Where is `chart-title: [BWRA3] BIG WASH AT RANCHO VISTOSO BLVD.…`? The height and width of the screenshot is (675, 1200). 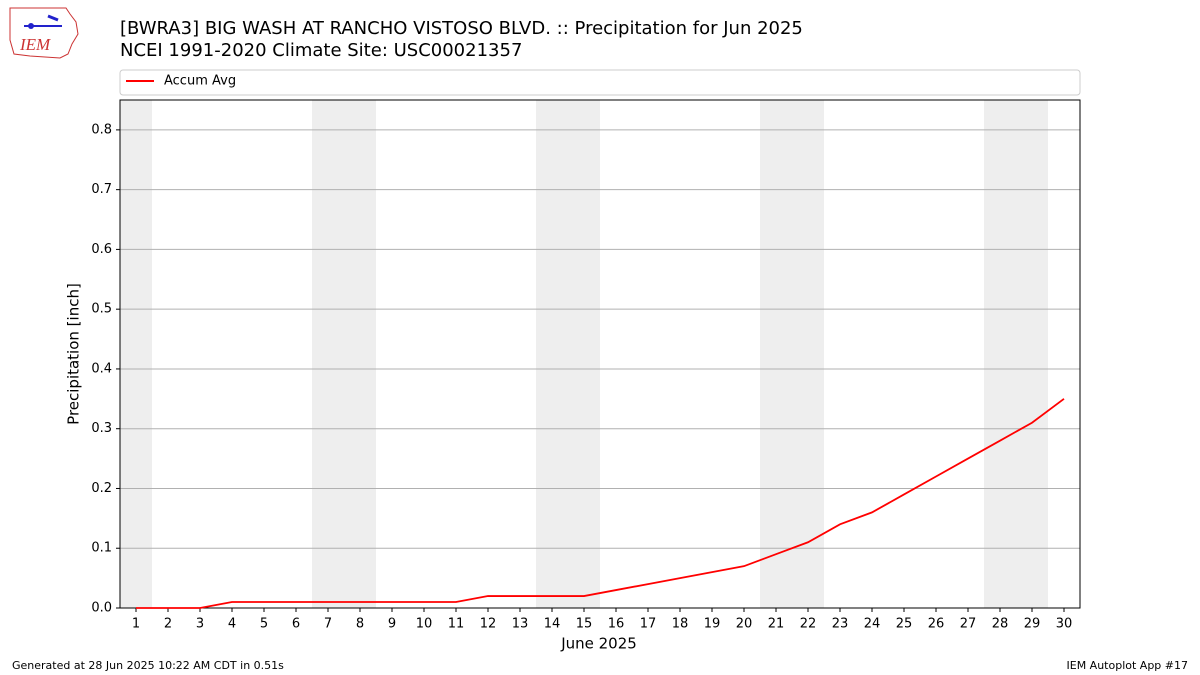
chart-title: [BWRA3] BIG WASH AT RANCHO VISTOSO BLVD.… is located at coordinates (461, 28).